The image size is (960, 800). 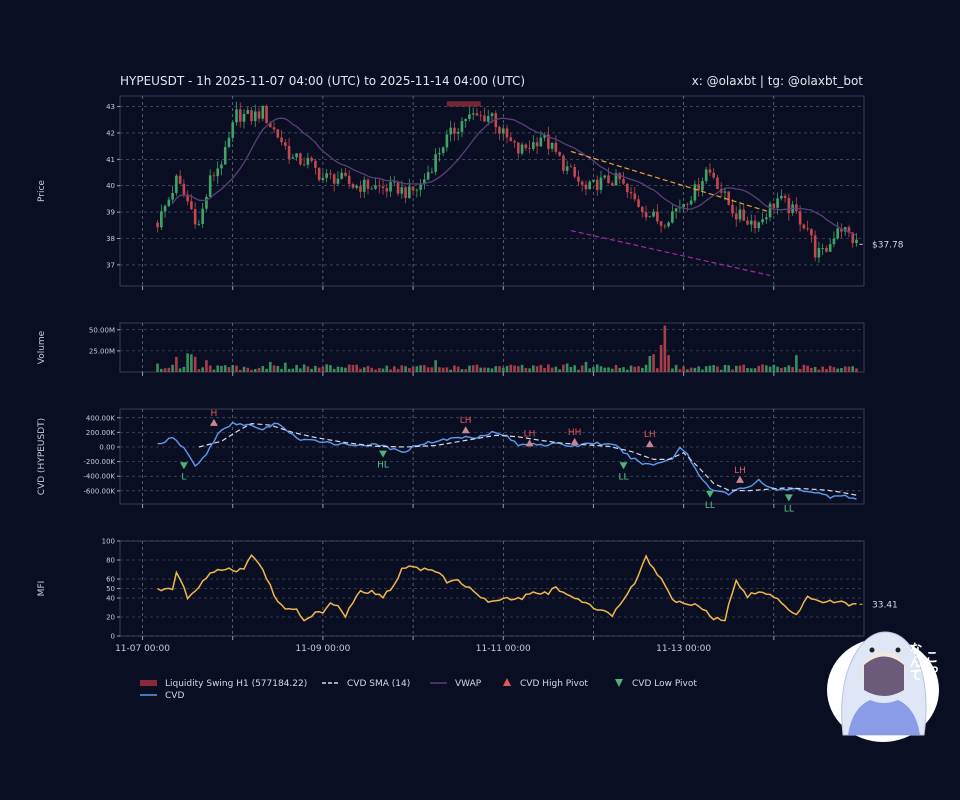 What do you see at coordinates (670, 181) in the screenshot?
I see `resistance-trendline` at bounding box center [670, 181].